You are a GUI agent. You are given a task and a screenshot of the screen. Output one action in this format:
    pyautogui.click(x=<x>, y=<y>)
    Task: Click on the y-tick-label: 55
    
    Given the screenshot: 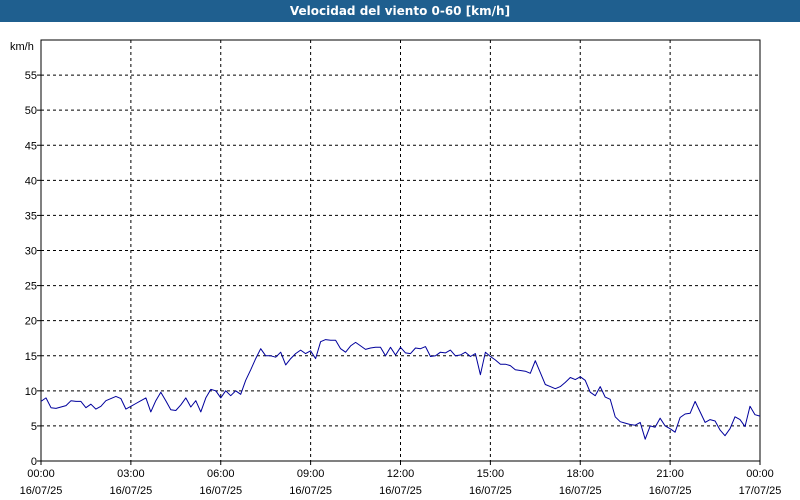 What is the action you would take?
    pyautogui.click(x=31, y=76)
    